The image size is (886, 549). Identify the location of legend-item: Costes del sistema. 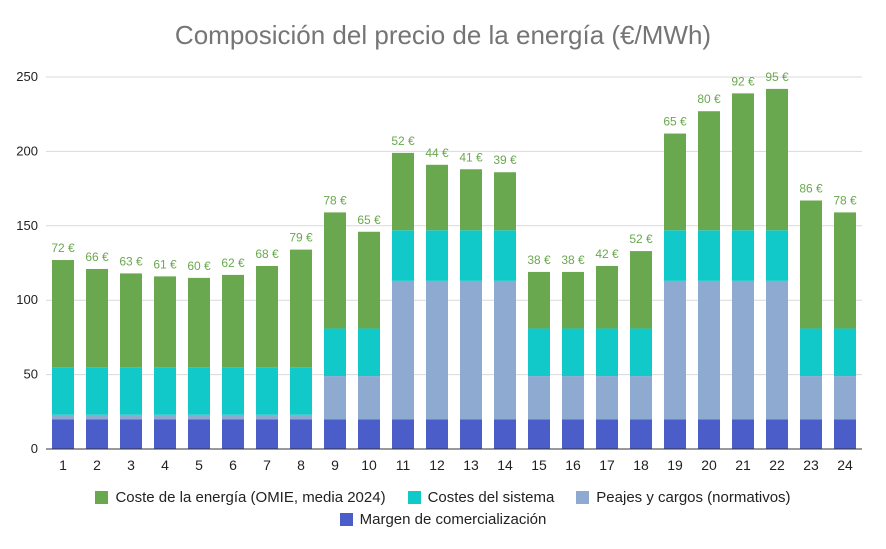
(481, 497).